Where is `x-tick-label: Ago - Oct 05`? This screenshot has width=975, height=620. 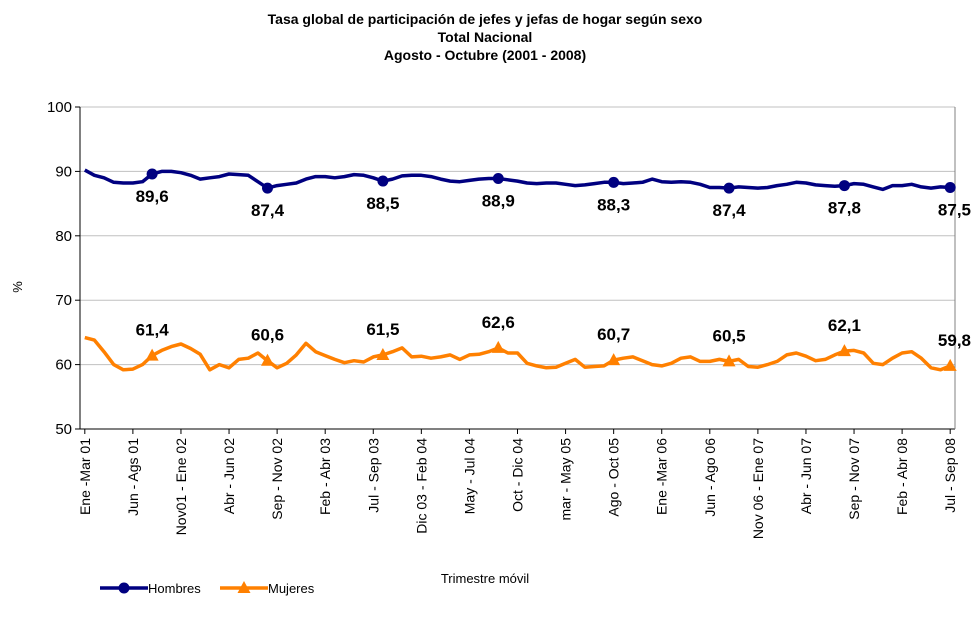
x-tick-label: Ago - Oct 05 is located at coordinates (614, 477).